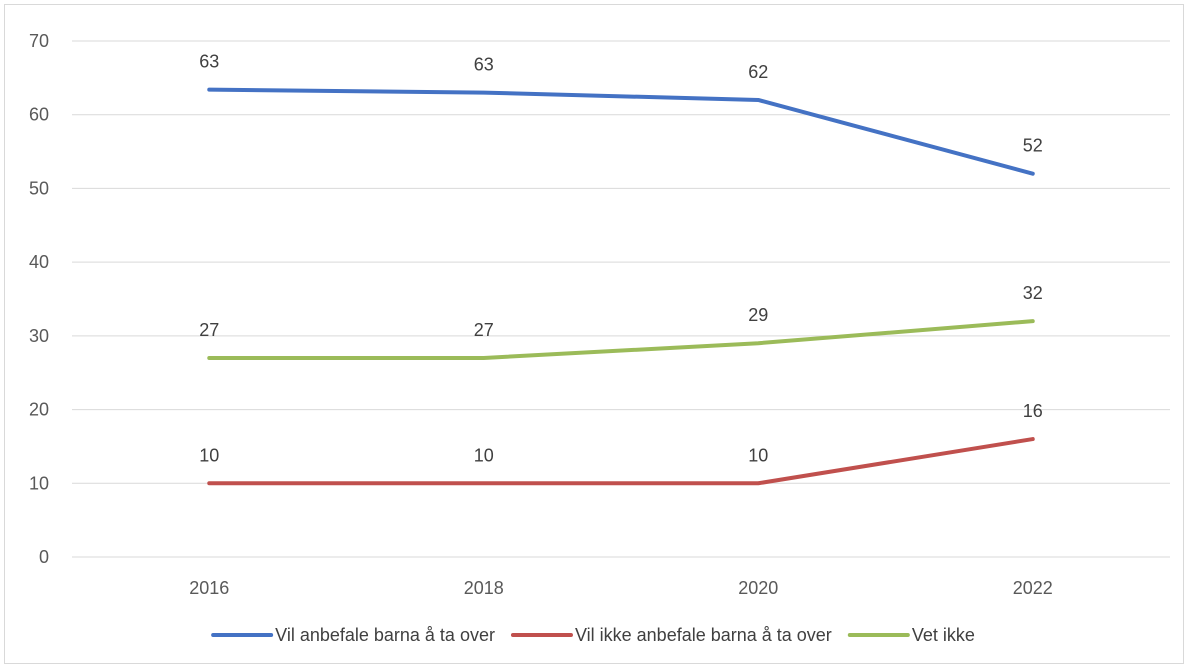 The height and width of the screenshot is (670, 1190). I want to click on x-tick-label: 2016, so click(209, 588).